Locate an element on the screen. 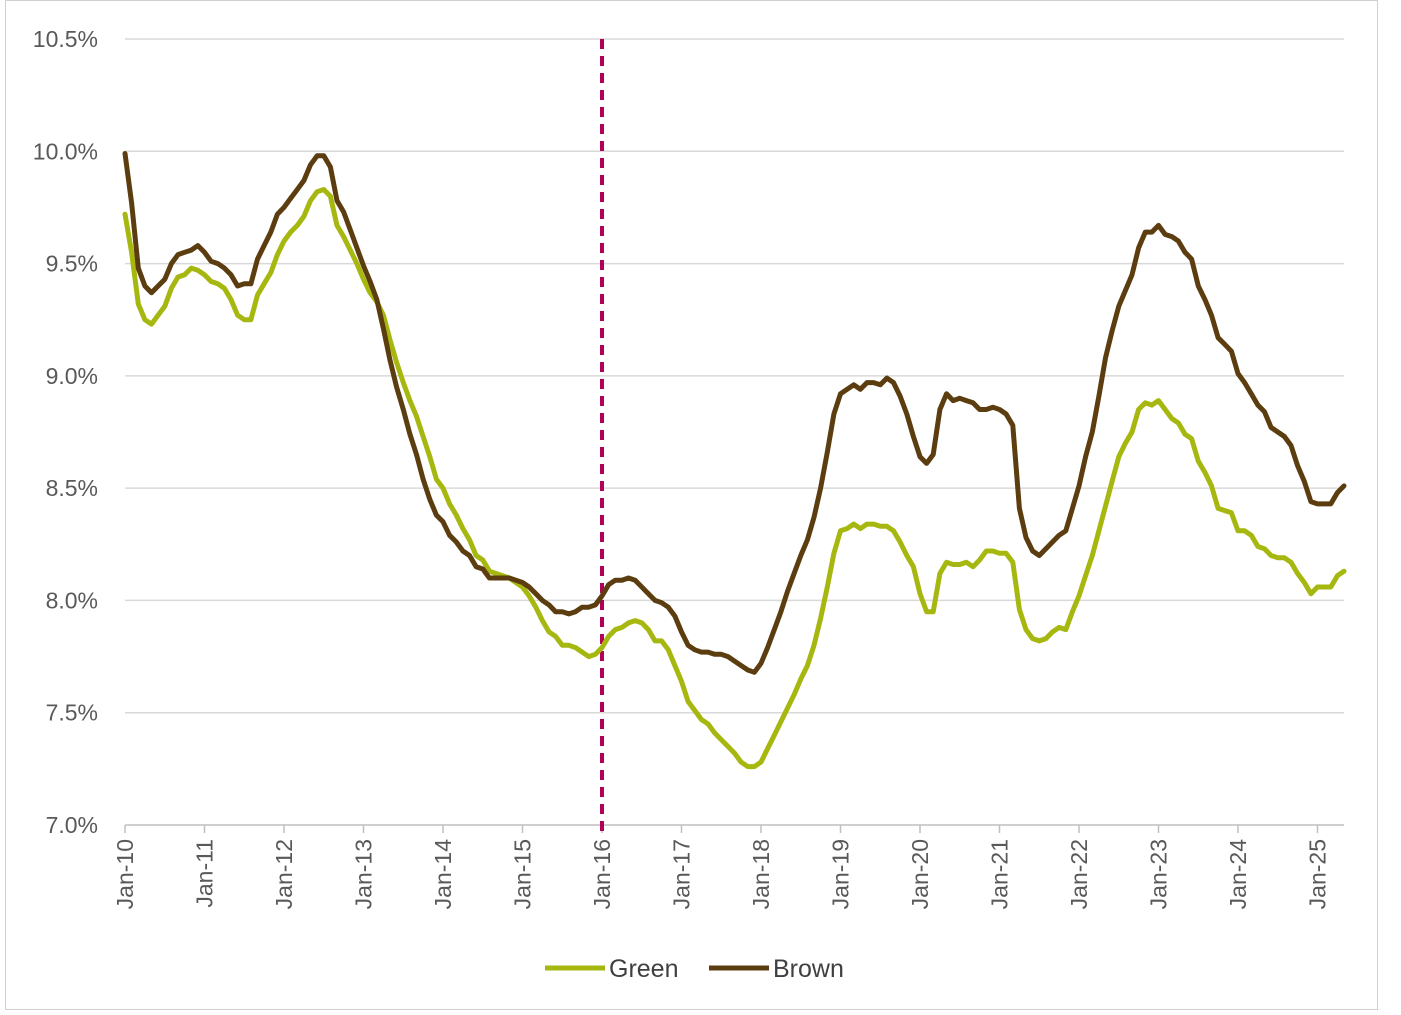 This screenshot has width=1401, height=1015. x-tick-label: Jan-15 is located at coordinates (523, 874).